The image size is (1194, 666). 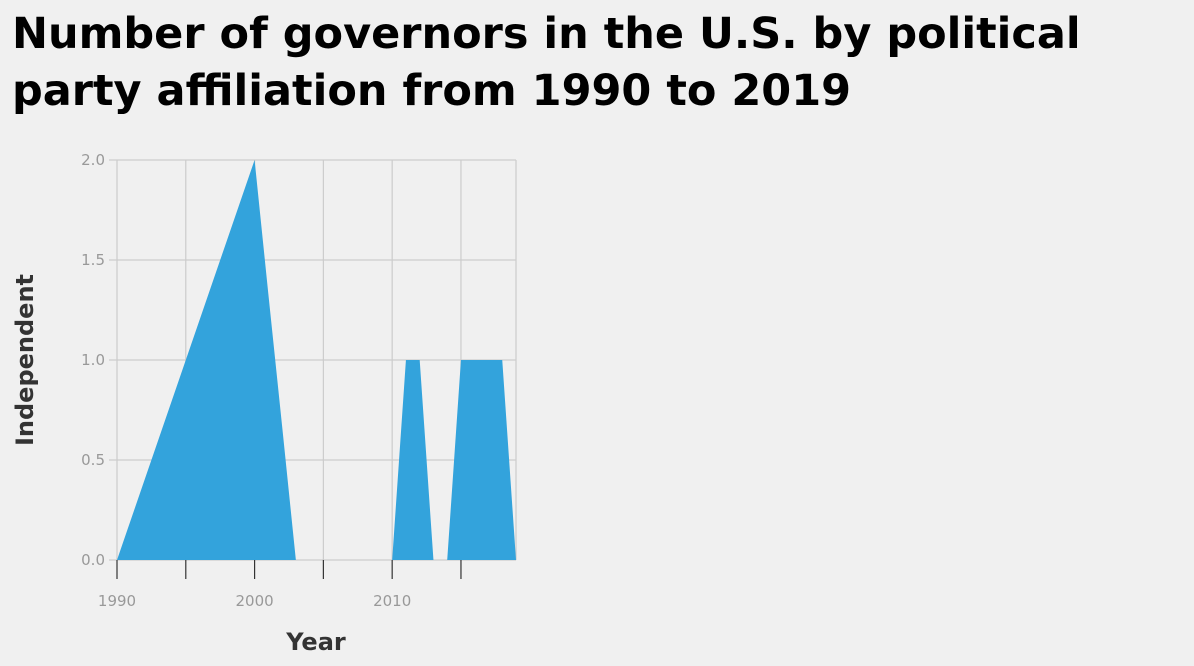 What do you see at coordinates (93, 560) in the screenshot?
I see `y-tick-label: 0.0` at bounding box center [93, 560].